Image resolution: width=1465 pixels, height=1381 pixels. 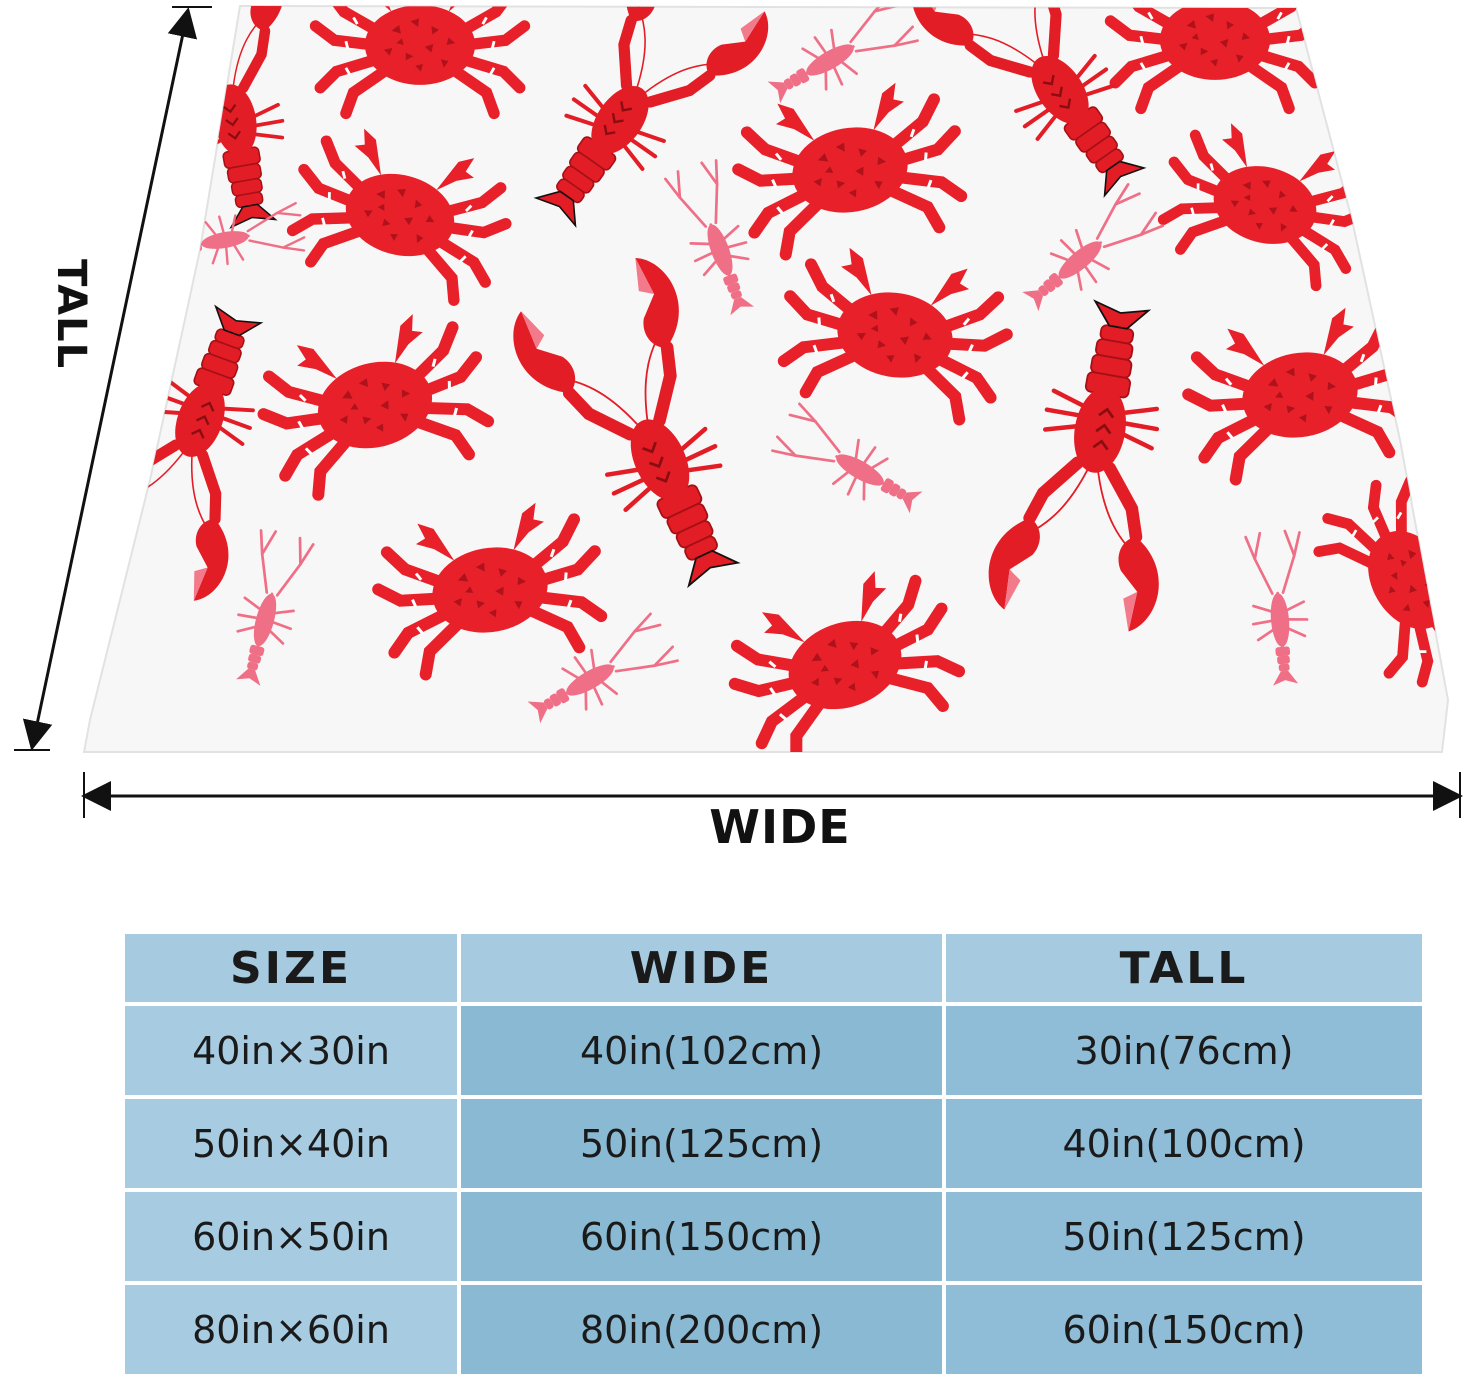 What do you see at coordinates (71, 314) in the screenshot?
I see `tall-dimension-label: TALL` at bounding box center [71, 314].